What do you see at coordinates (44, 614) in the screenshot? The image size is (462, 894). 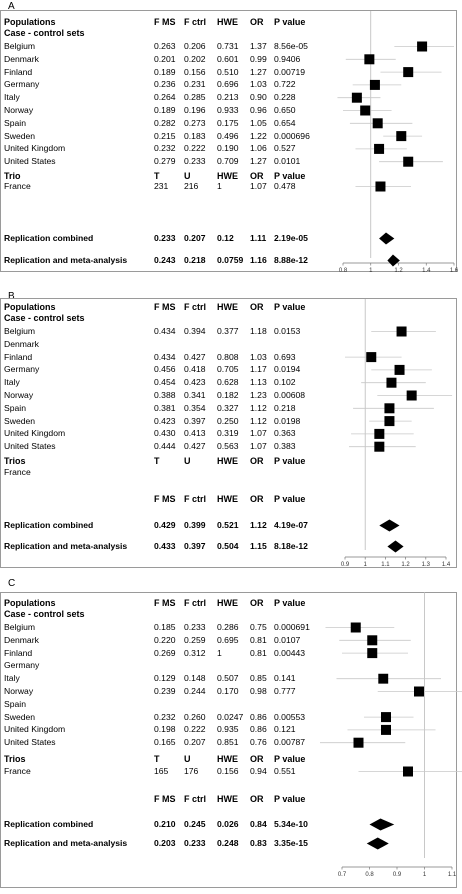 I see `section-label: Case - control sets` at bounding box center [44, 614].